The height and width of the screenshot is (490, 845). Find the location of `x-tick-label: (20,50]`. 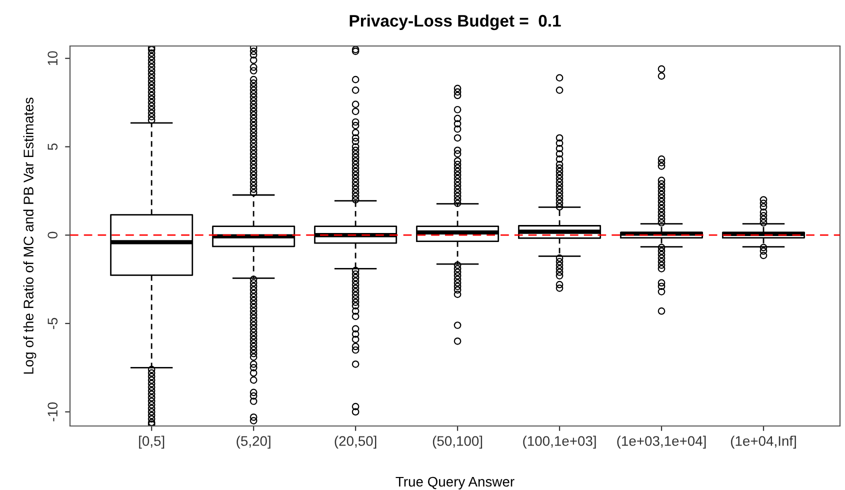

x-tick-label: (20,50] is located at coordinates (355, 442).